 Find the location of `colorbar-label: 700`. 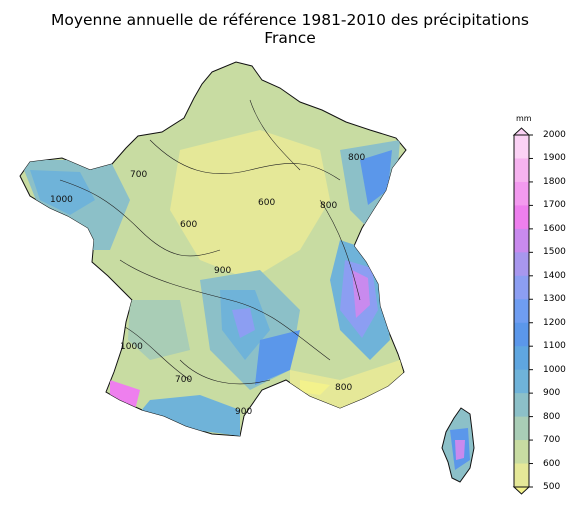

colorbar-label: 700 is located at coordinates (552, 440).